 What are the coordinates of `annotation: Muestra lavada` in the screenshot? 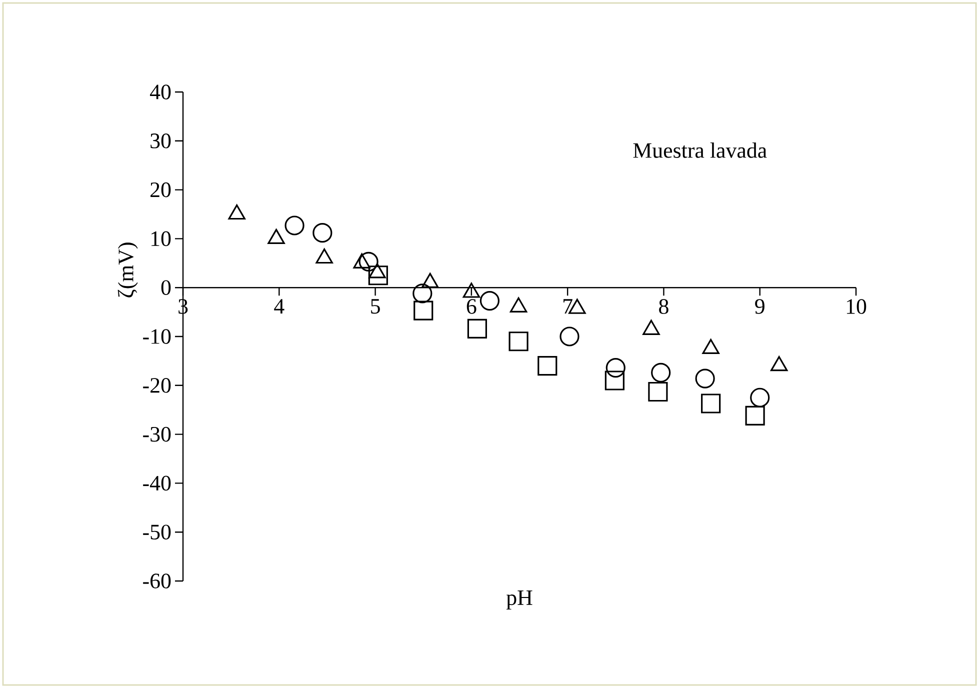 It's located at (700, 150).